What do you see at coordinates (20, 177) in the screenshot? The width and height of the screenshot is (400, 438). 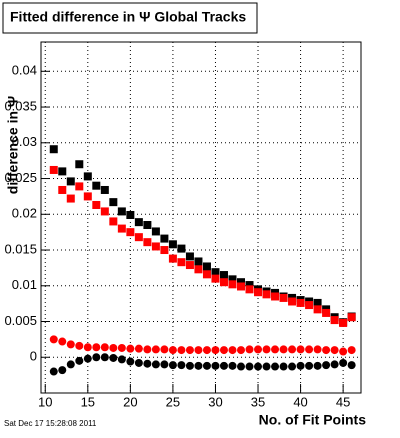 I see `y-tick-label: 0.025` at bounding box center [20, 177].